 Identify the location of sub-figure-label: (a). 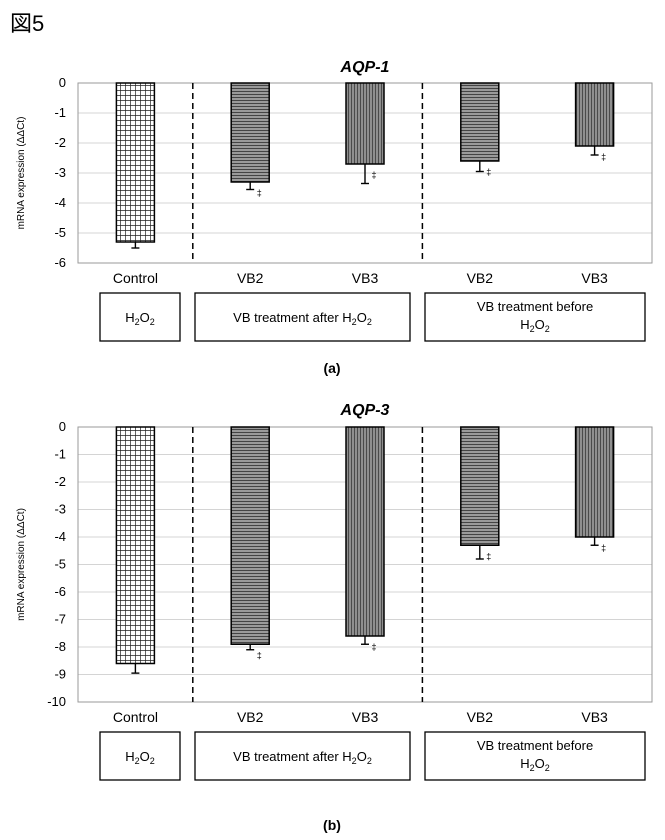
(331, 368).